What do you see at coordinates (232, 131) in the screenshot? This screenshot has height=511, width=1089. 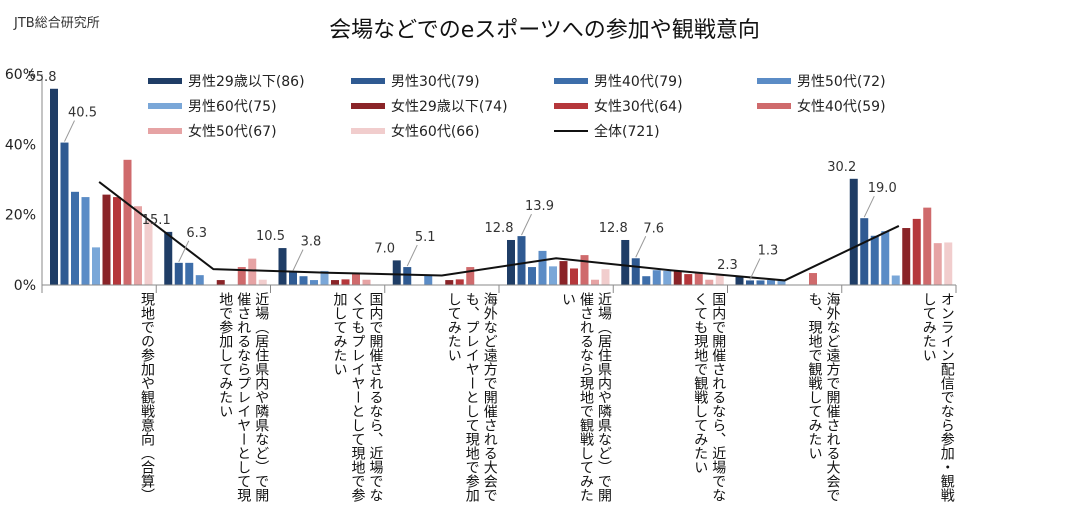 I see `legend-label: 女性50代(67)` at bounding box center [232, 131].